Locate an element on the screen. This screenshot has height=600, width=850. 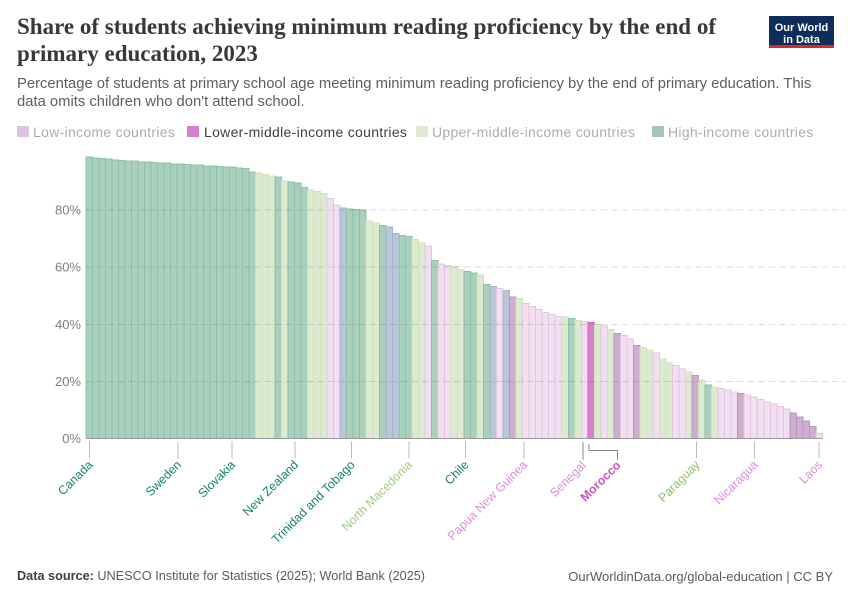
svg-text: Slovakia is located at coordinates (216, 479).